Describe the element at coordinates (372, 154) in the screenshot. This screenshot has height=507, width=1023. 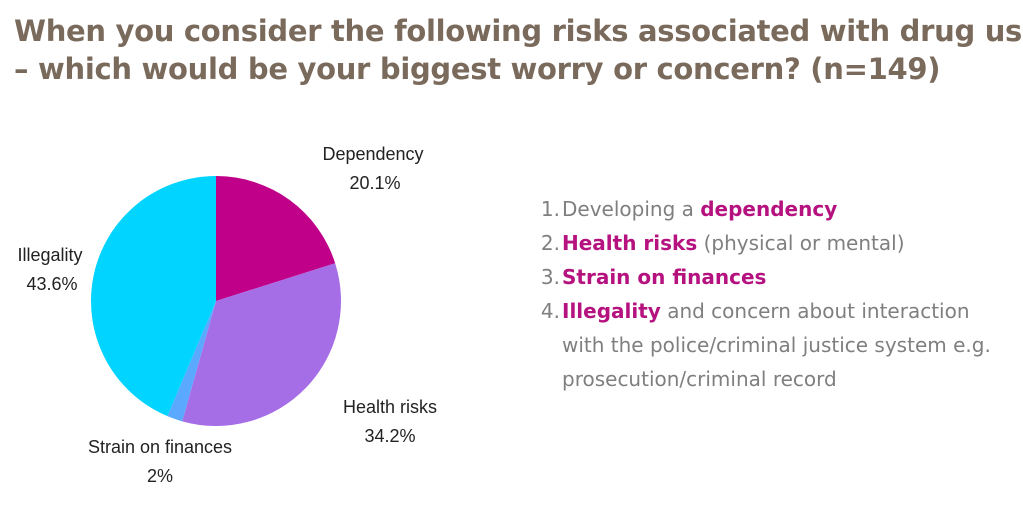
I see `slice-name-dependency: Dependency` at that location.